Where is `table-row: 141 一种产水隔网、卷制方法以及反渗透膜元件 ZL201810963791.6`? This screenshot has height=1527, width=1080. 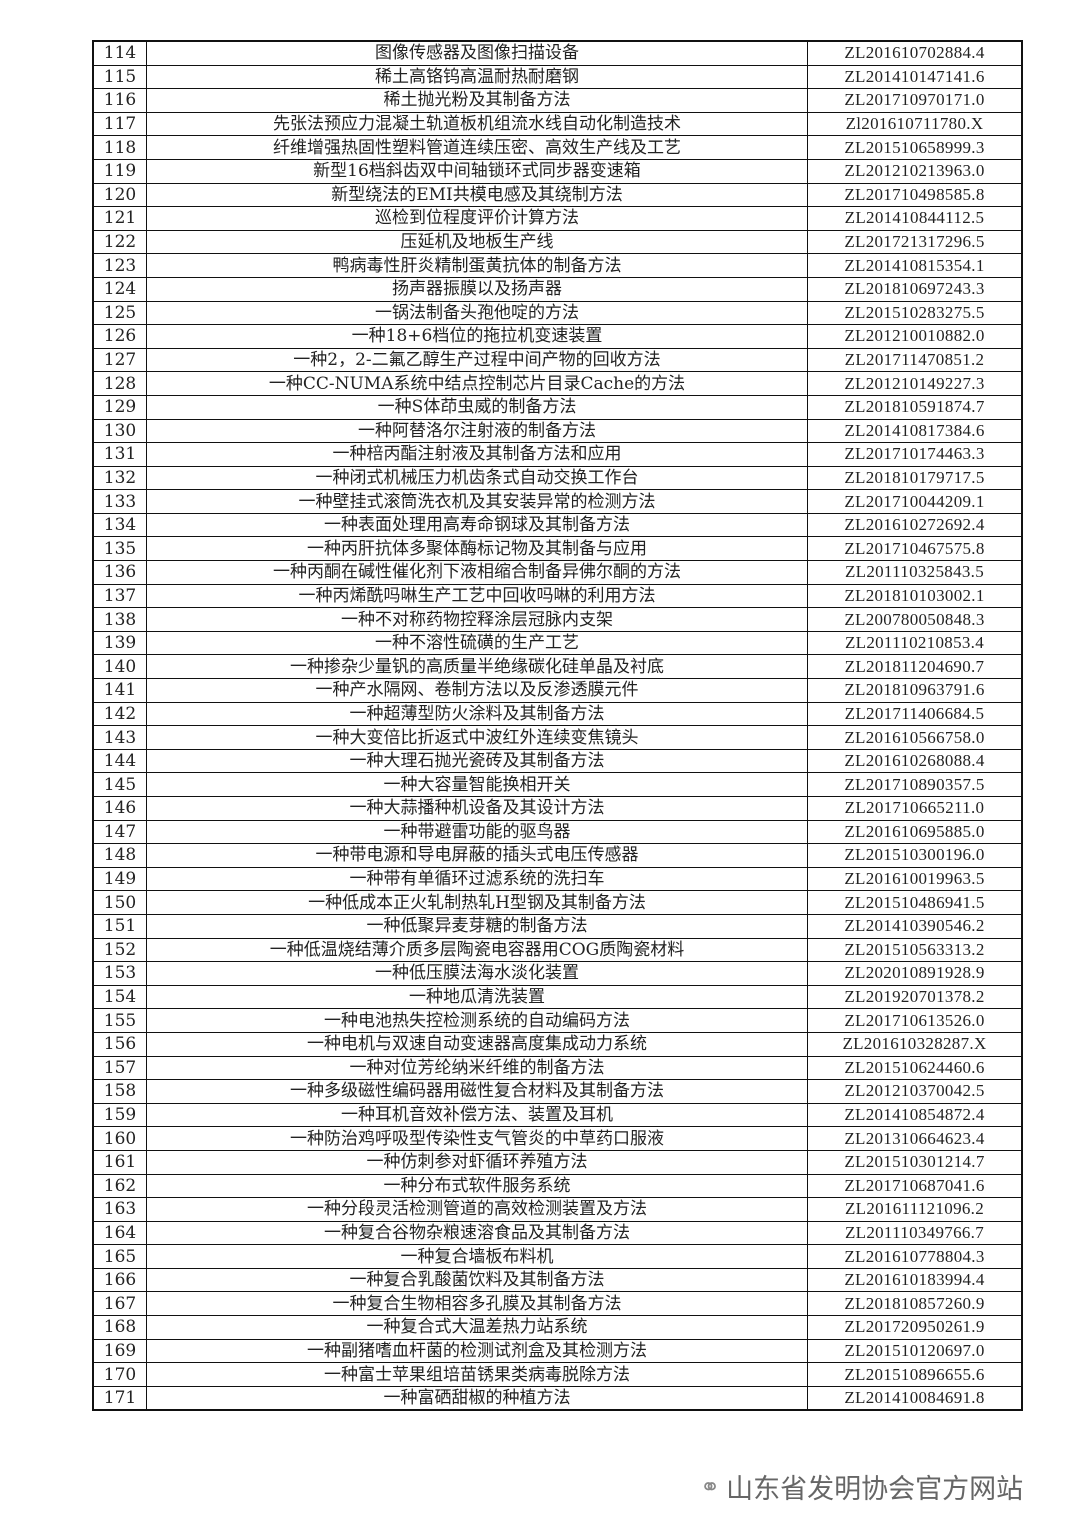 table-row: 141 一种产水隔网、卷制方法以及反渗透膜元件 ZL201810963791.6 is located at coordinates (557, 690).